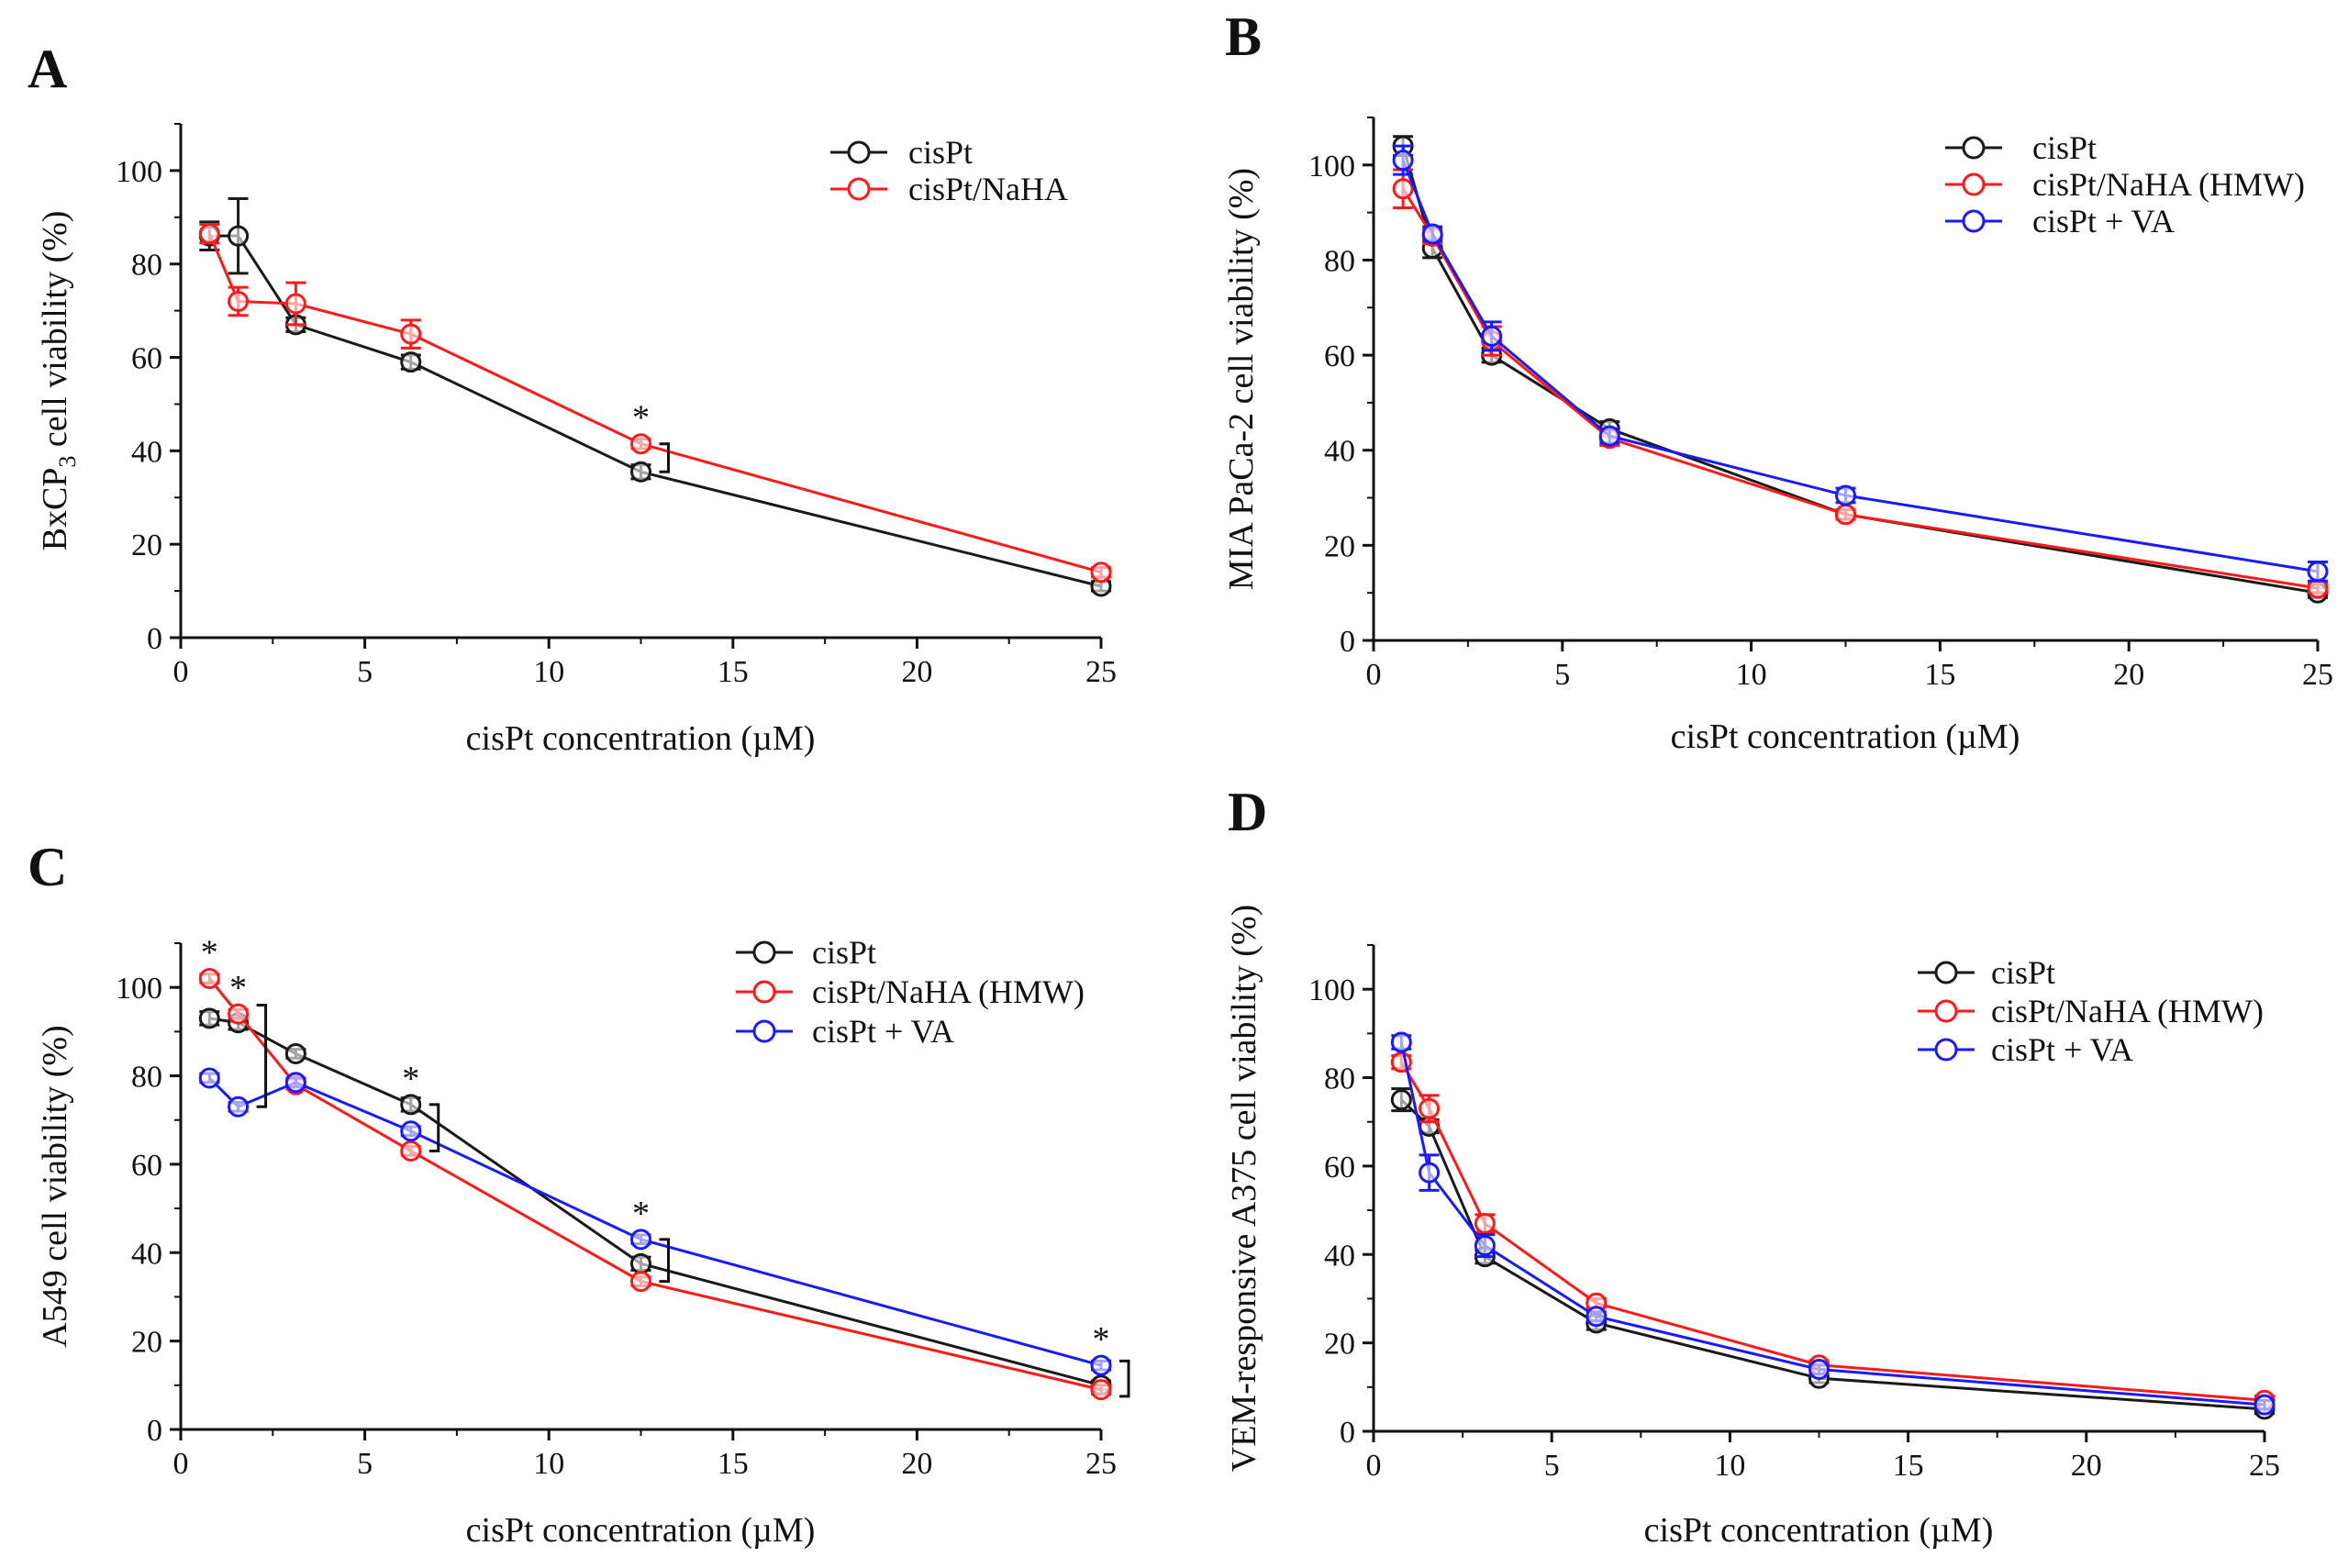 Image resolution: width=2348 pixels, height=1568 pixels. I want to click on y-axis-label: VEM-responsive A375 cell viability (%), so click(1244, 1188).